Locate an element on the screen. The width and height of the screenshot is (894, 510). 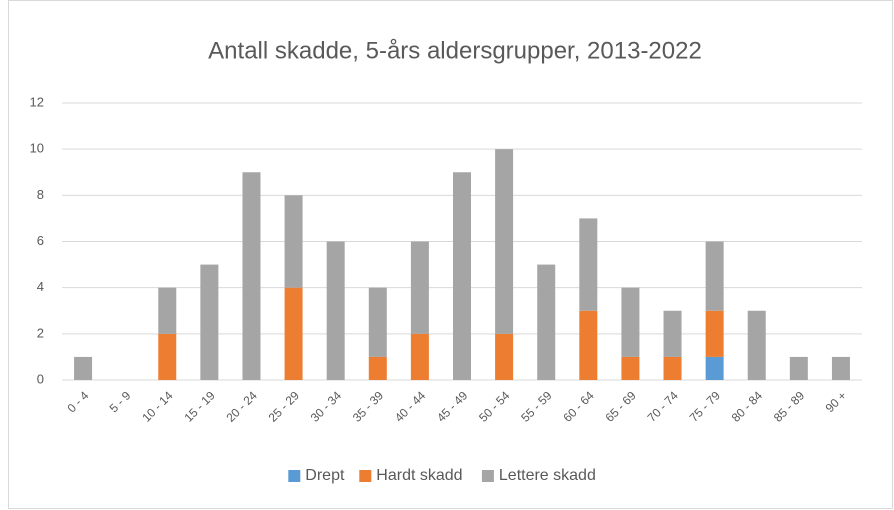
legend-label: Hardt skadd is located at coordinates (419, 475).